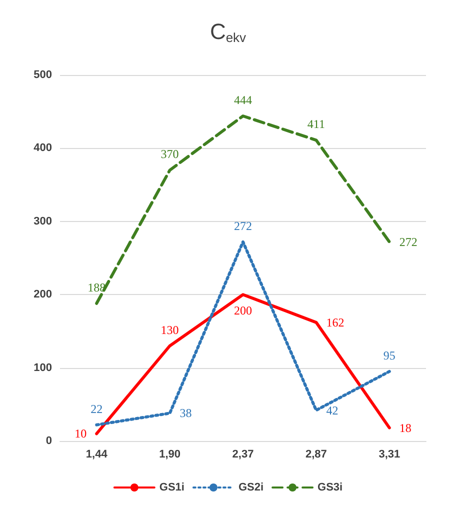 The height and width of the screenshot is (506, 456). Describe the element at coordinates (335, 322) in the screenshot. I see `data-label: 162` at that location.